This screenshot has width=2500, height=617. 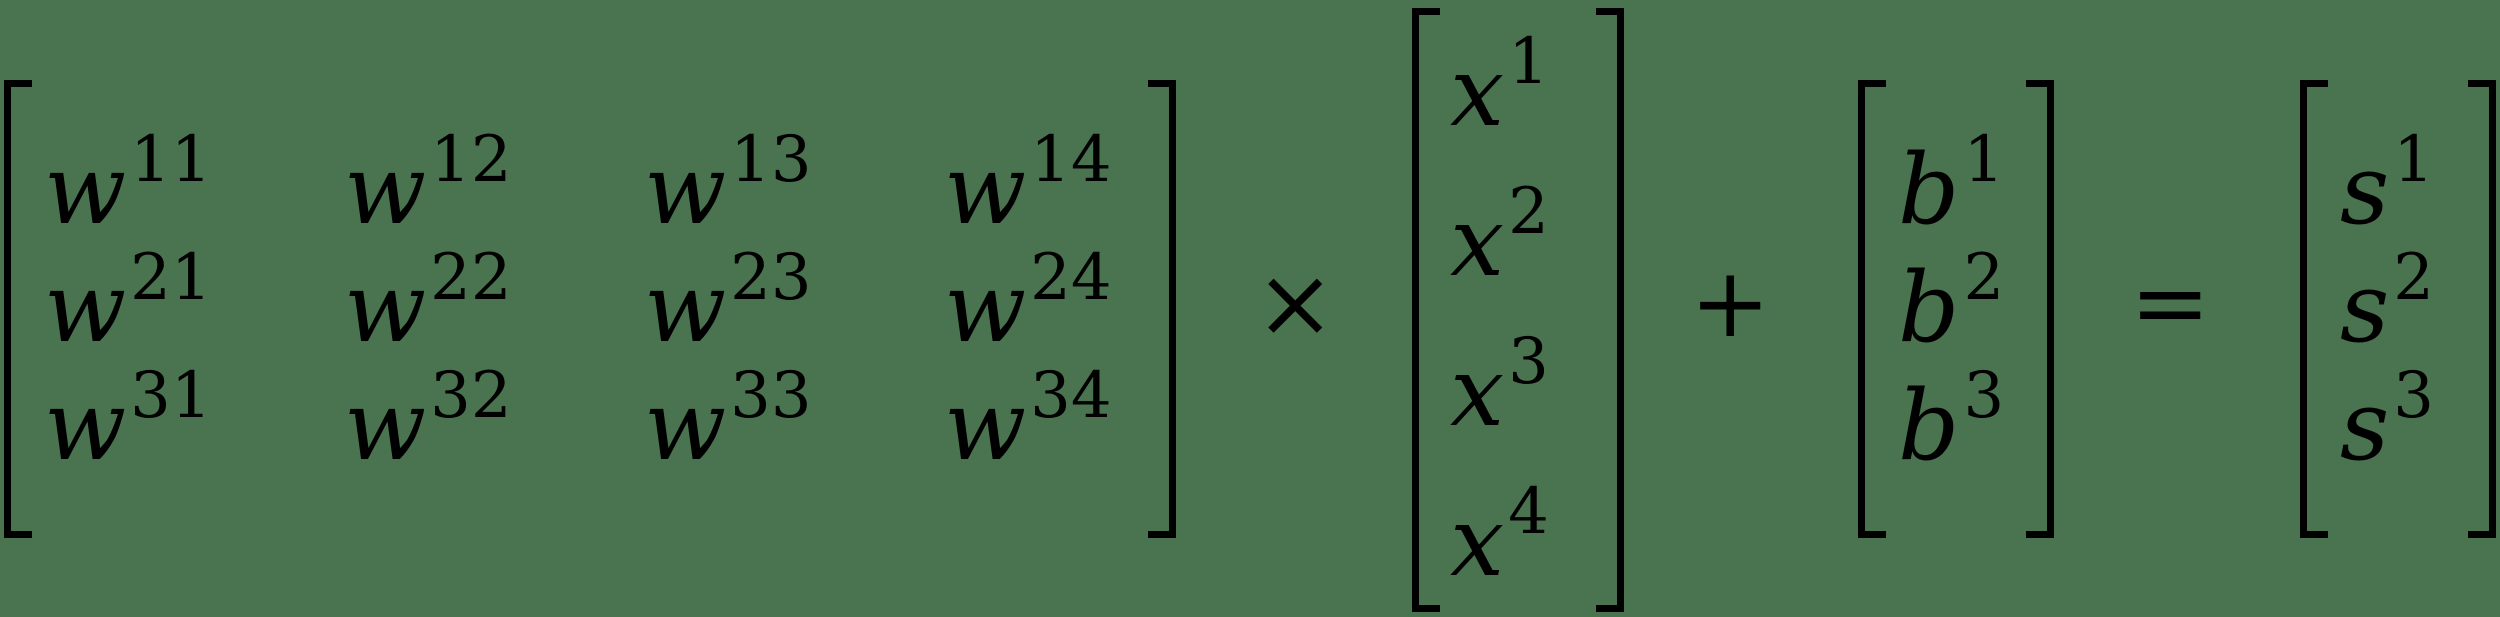 I want to click on weight-superscript: 33, so click(x=771, y=396).